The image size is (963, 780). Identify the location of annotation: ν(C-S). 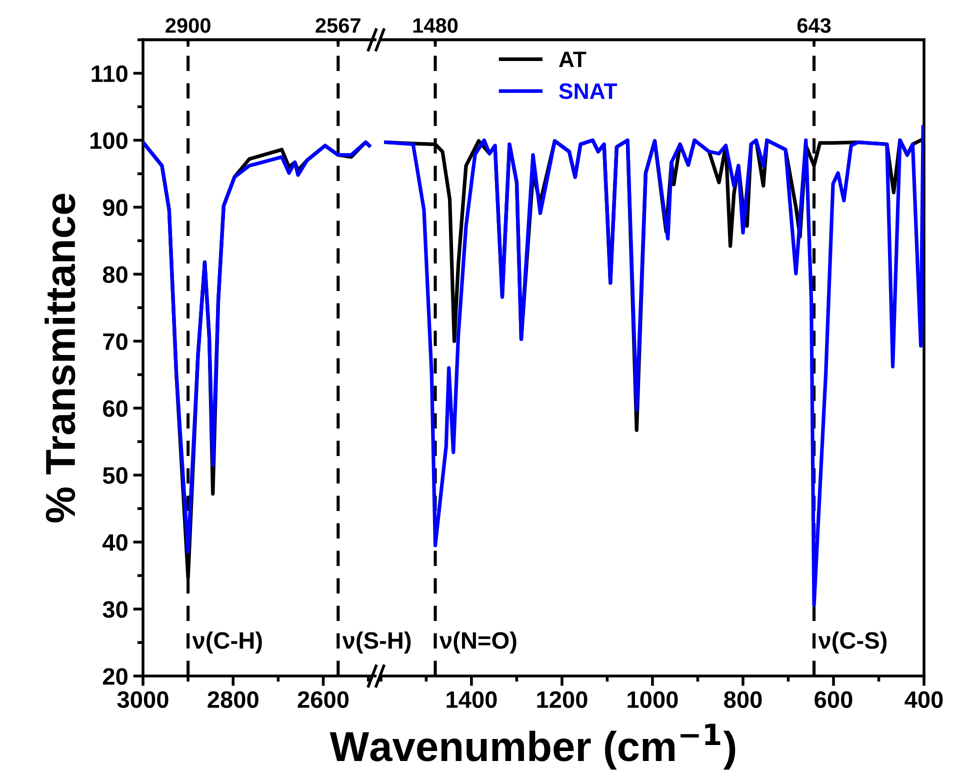
(852, 643).